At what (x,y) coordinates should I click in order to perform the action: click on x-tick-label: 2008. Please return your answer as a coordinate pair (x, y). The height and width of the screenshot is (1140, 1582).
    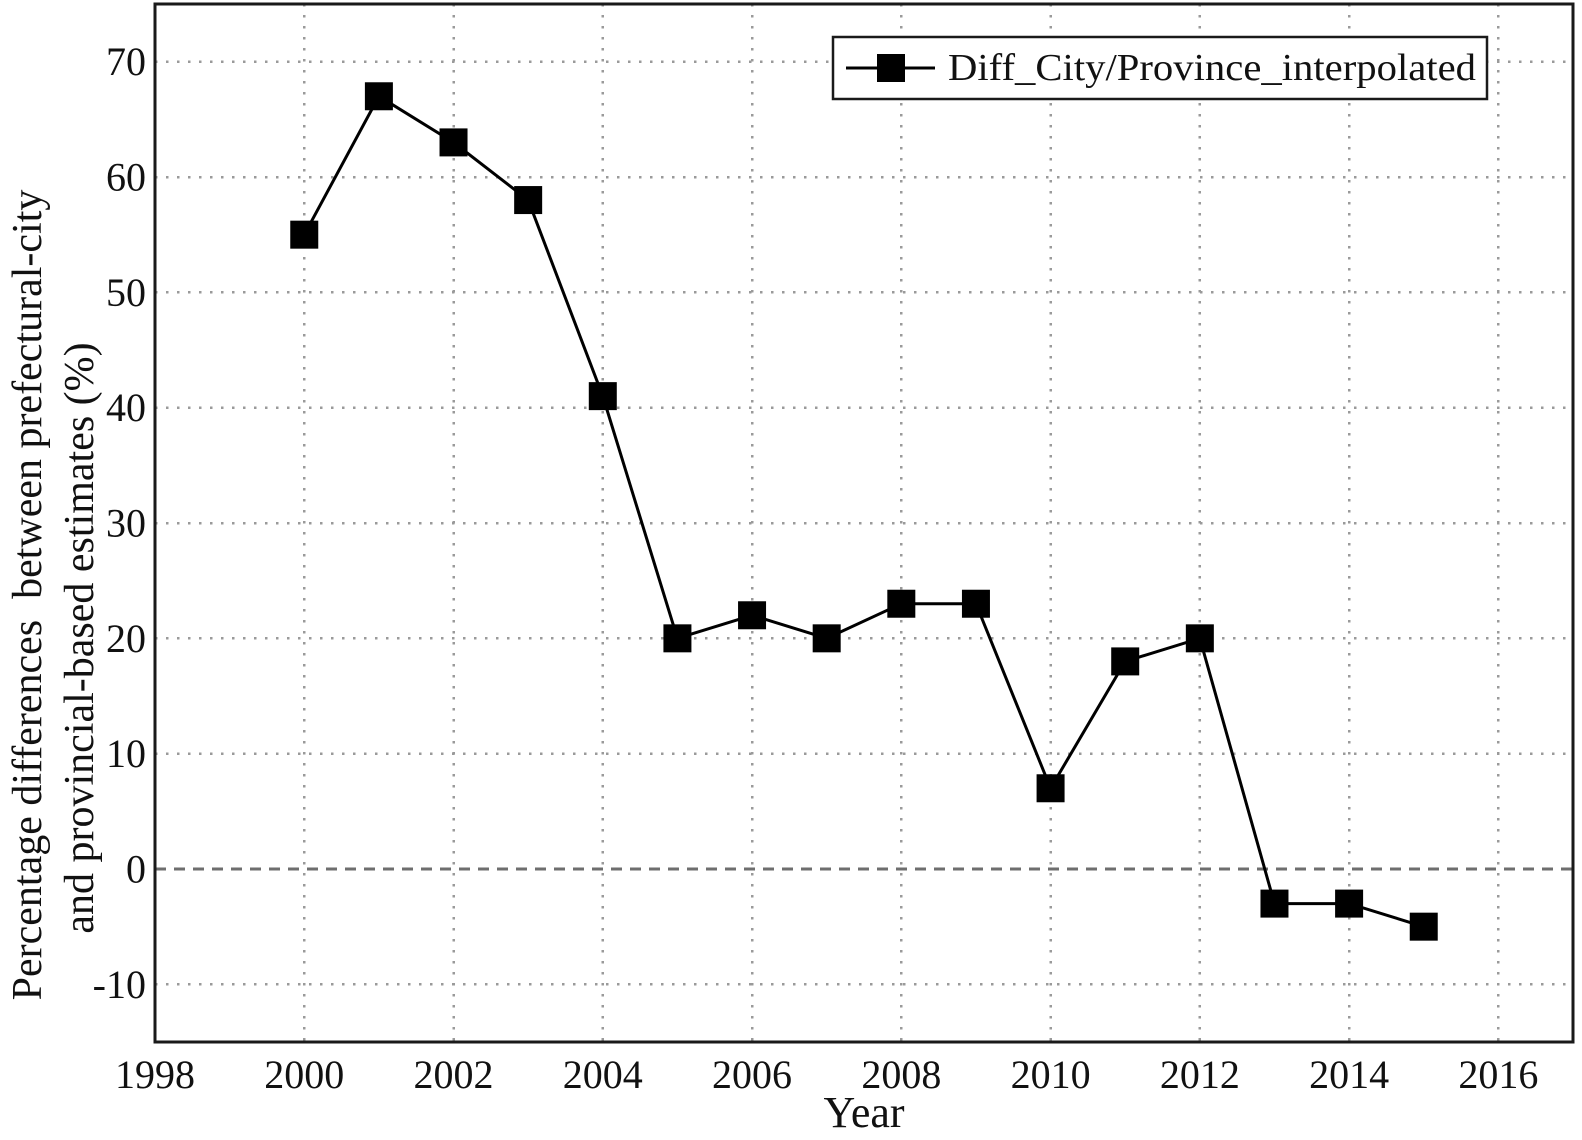
    Looking at the image, I should click on (901, 1074).